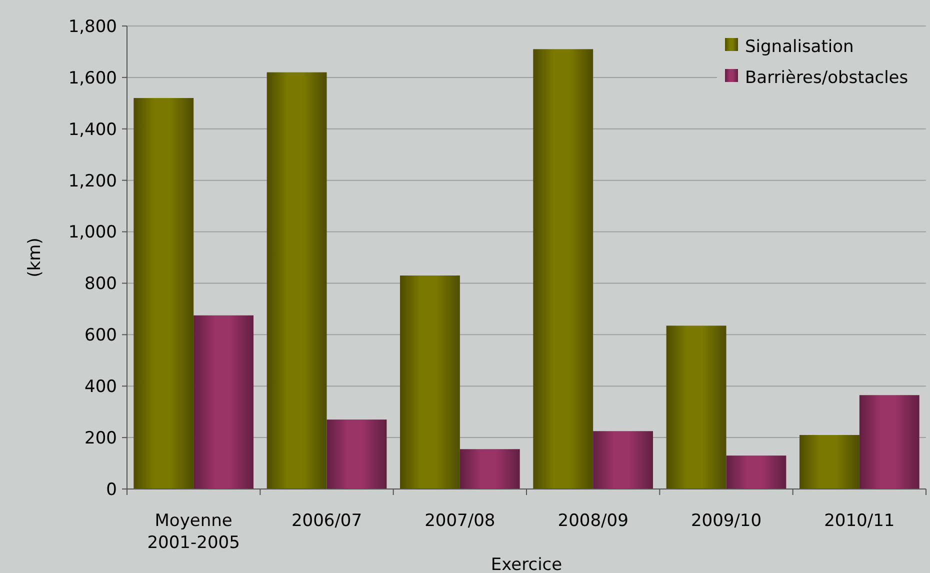  I want to click on y-tick-label: 200, so click(100, 438).